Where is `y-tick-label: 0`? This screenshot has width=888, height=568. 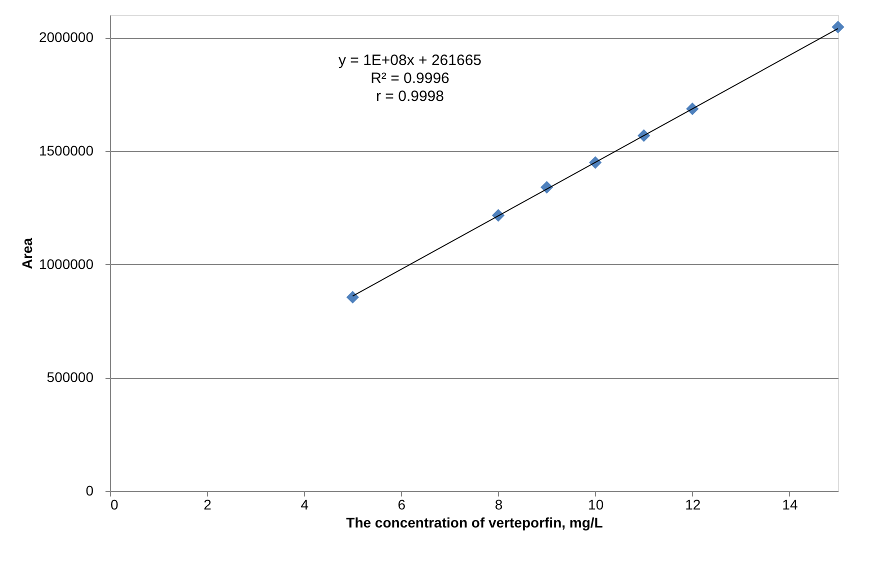 y-tick-label: 0 is located at coordinates (90, 490).